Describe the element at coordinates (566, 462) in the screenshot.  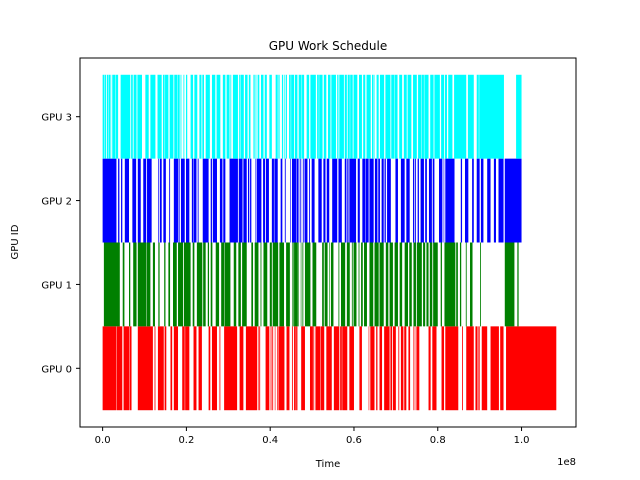
I see `x-axis-offset-label: 1e8` at that location.